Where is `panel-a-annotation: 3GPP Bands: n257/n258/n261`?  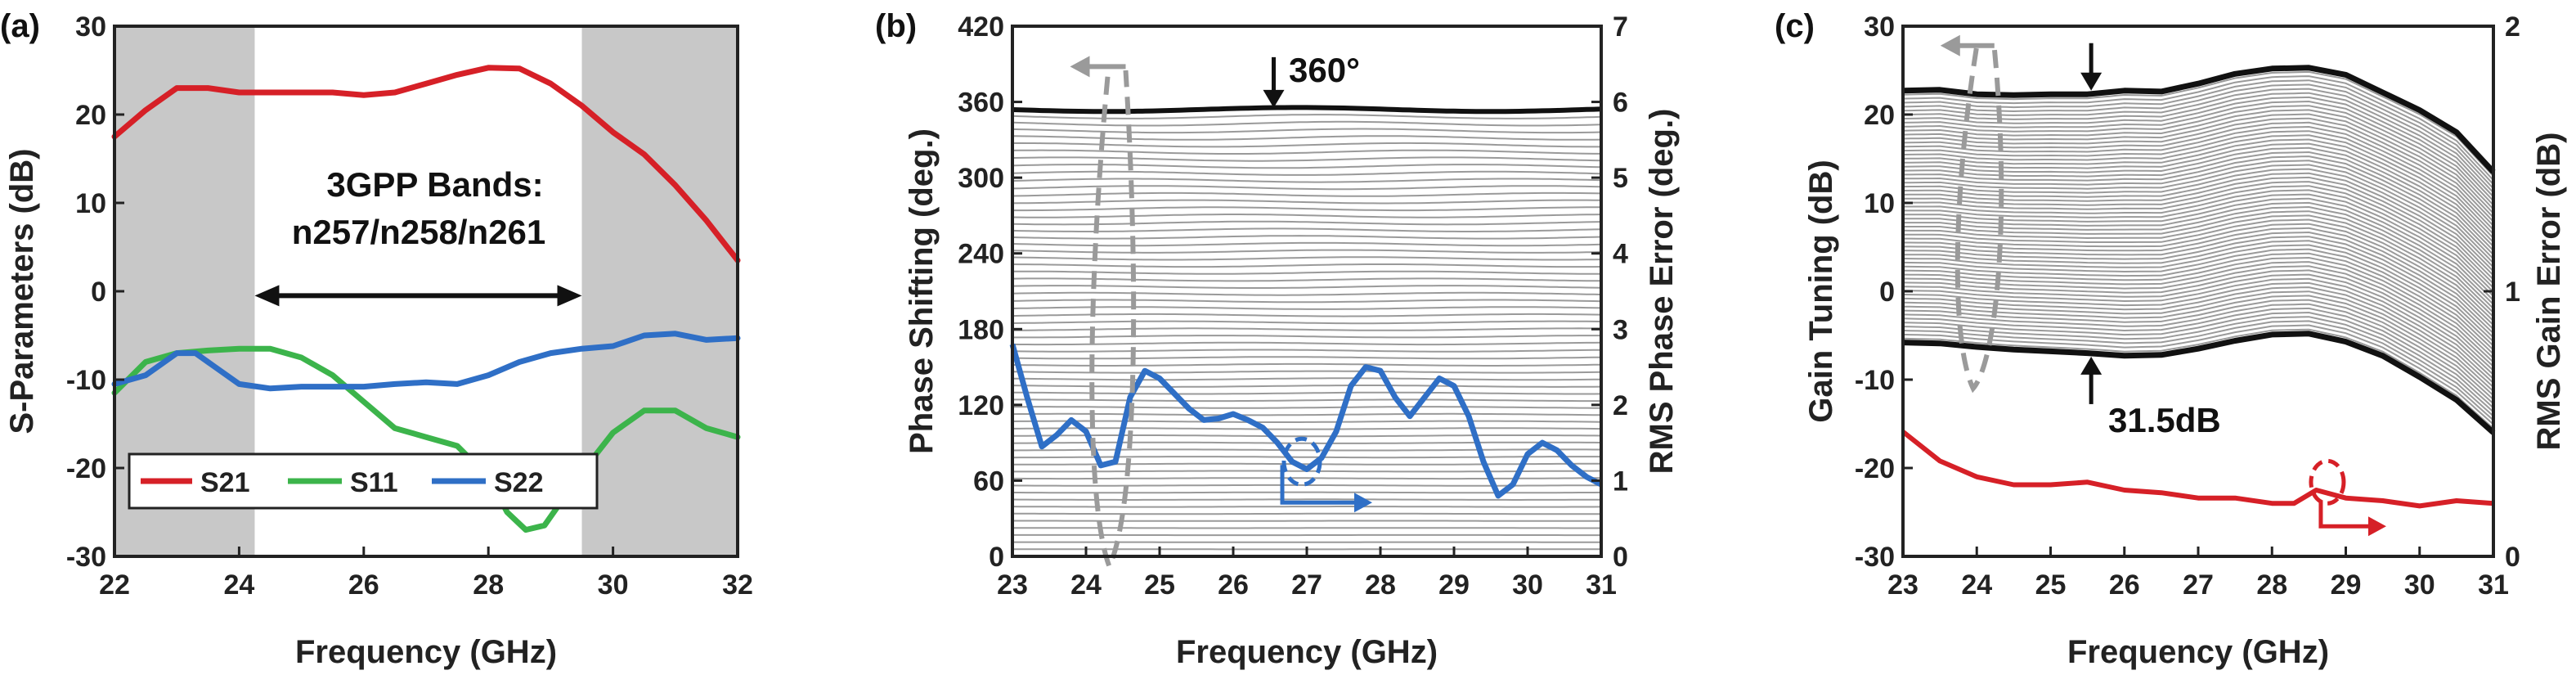
panel-a-annotation: 3GPP Bands: n257/n258/n261 is located at coordinates (418, 236).